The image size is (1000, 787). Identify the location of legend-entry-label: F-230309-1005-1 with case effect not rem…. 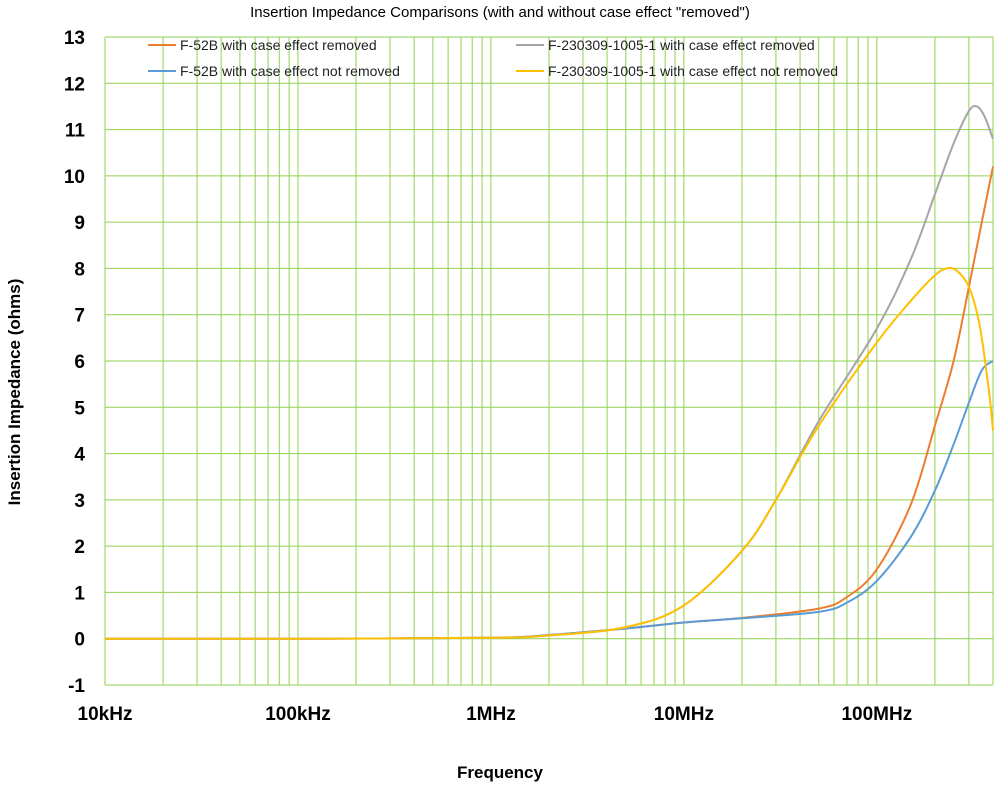
(693, 71).